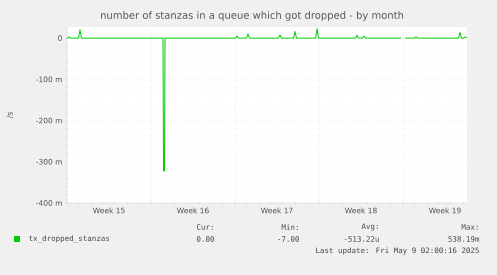 The image size is (497, 275). What do you see at coordinates (252, 16) in the screenshot?
I see `chart-title: number of stanzas in a queue which got dropped - by month` at bounding box center [252, 16].